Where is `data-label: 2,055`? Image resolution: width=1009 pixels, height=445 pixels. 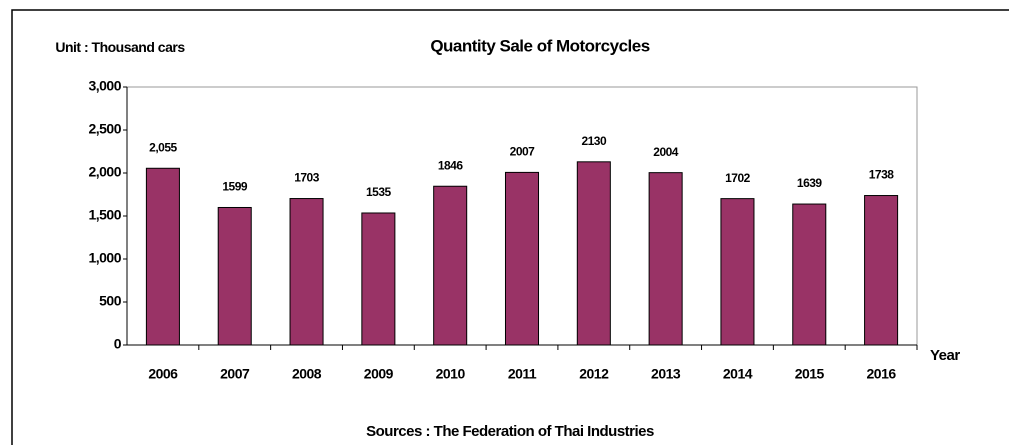
data-label: 2,055 is located at coordinates (163, 147).